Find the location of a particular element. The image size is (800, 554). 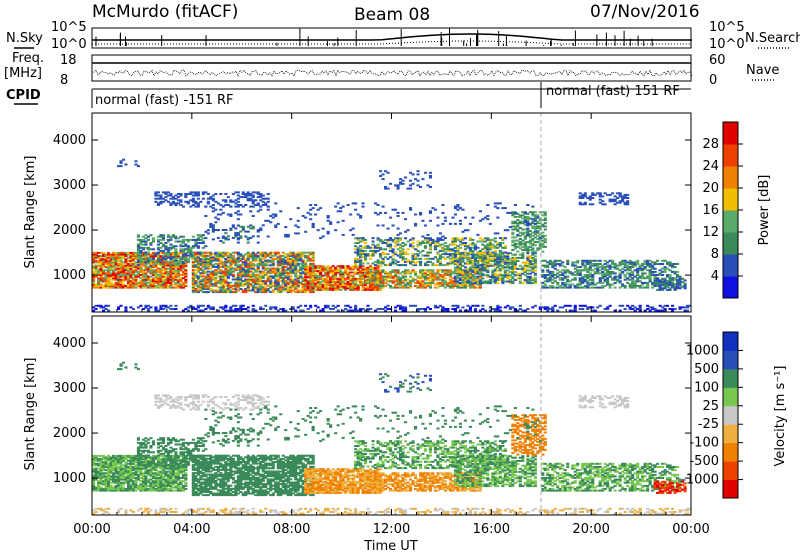

noise-lines is located at coordinates (392, 37).